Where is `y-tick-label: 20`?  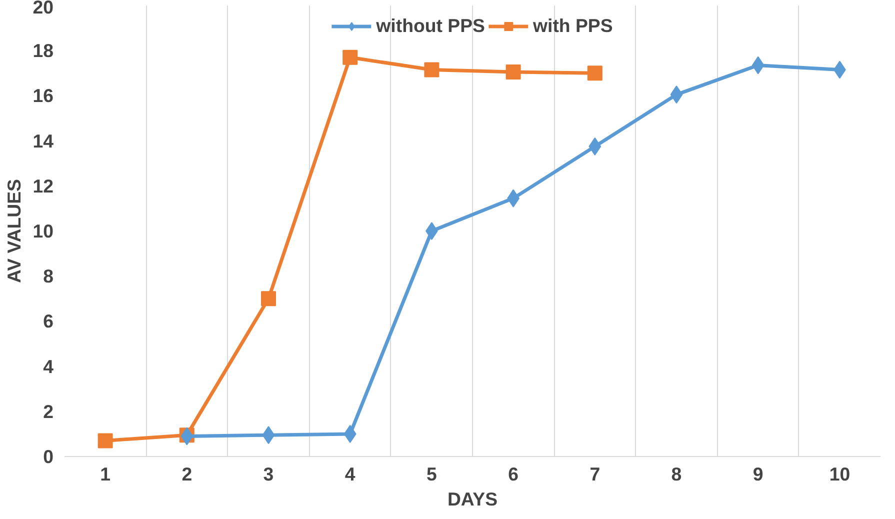
y-tick-label: 20 is located at coordinates (43, 9).